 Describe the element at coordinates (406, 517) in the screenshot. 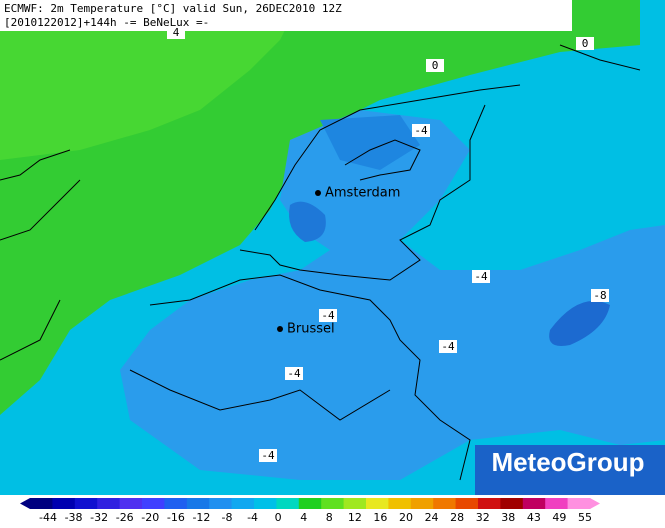

I see `color-bar-label: 20` at that location.